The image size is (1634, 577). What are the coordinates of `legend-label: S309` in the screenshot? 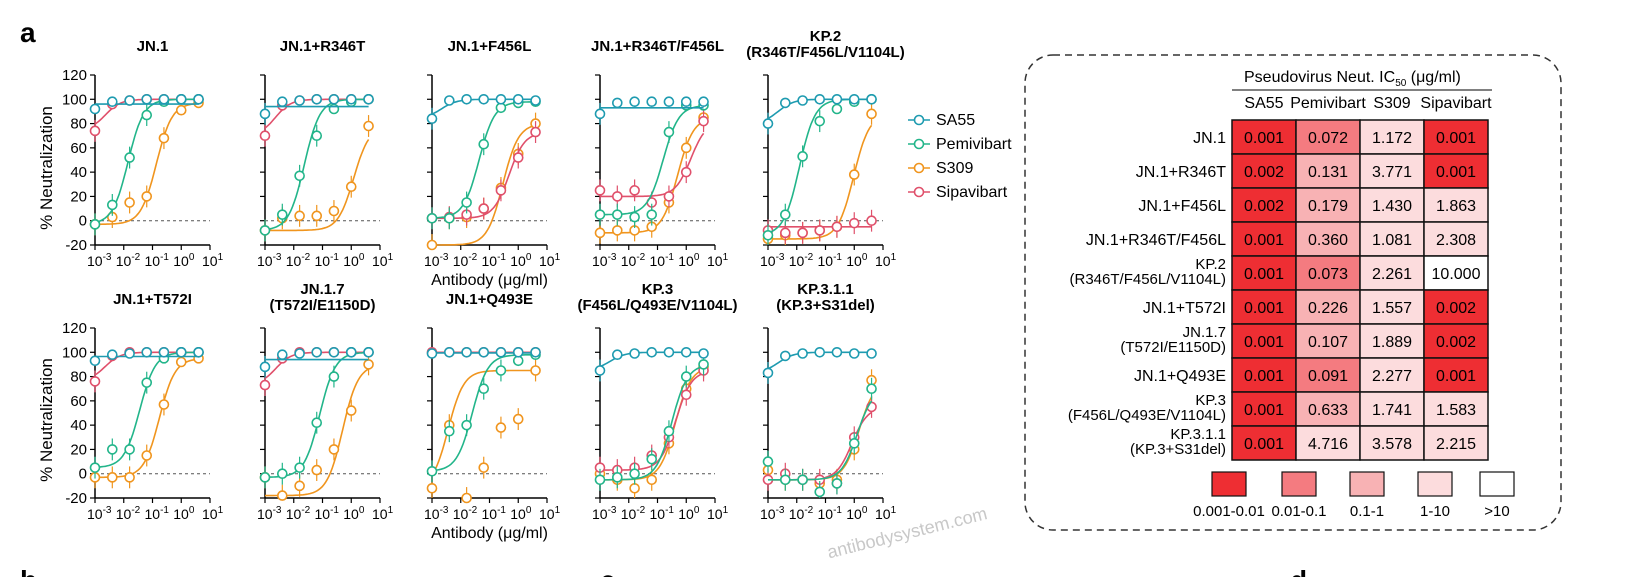 It's located at (954, 168).